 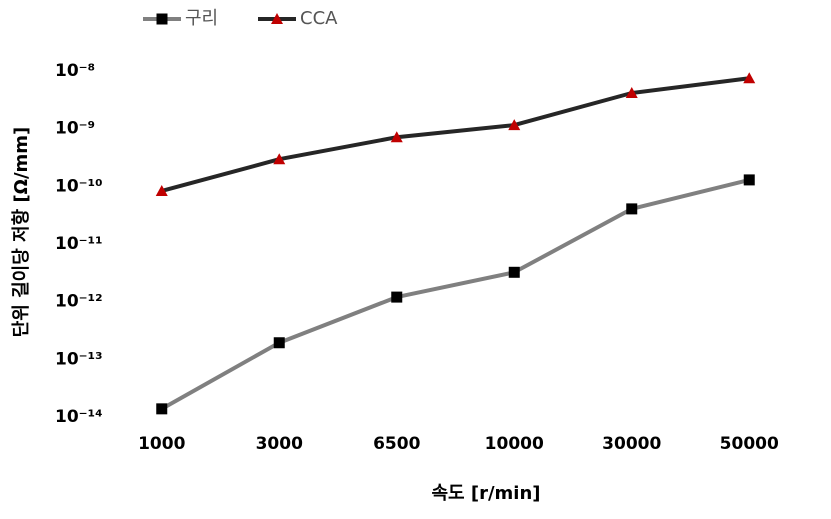 What do you see at coordinates (485, 493) in the screenshot?
I see `x-axis-label: 속도 [r/min]` at bounding box center [485, 493].